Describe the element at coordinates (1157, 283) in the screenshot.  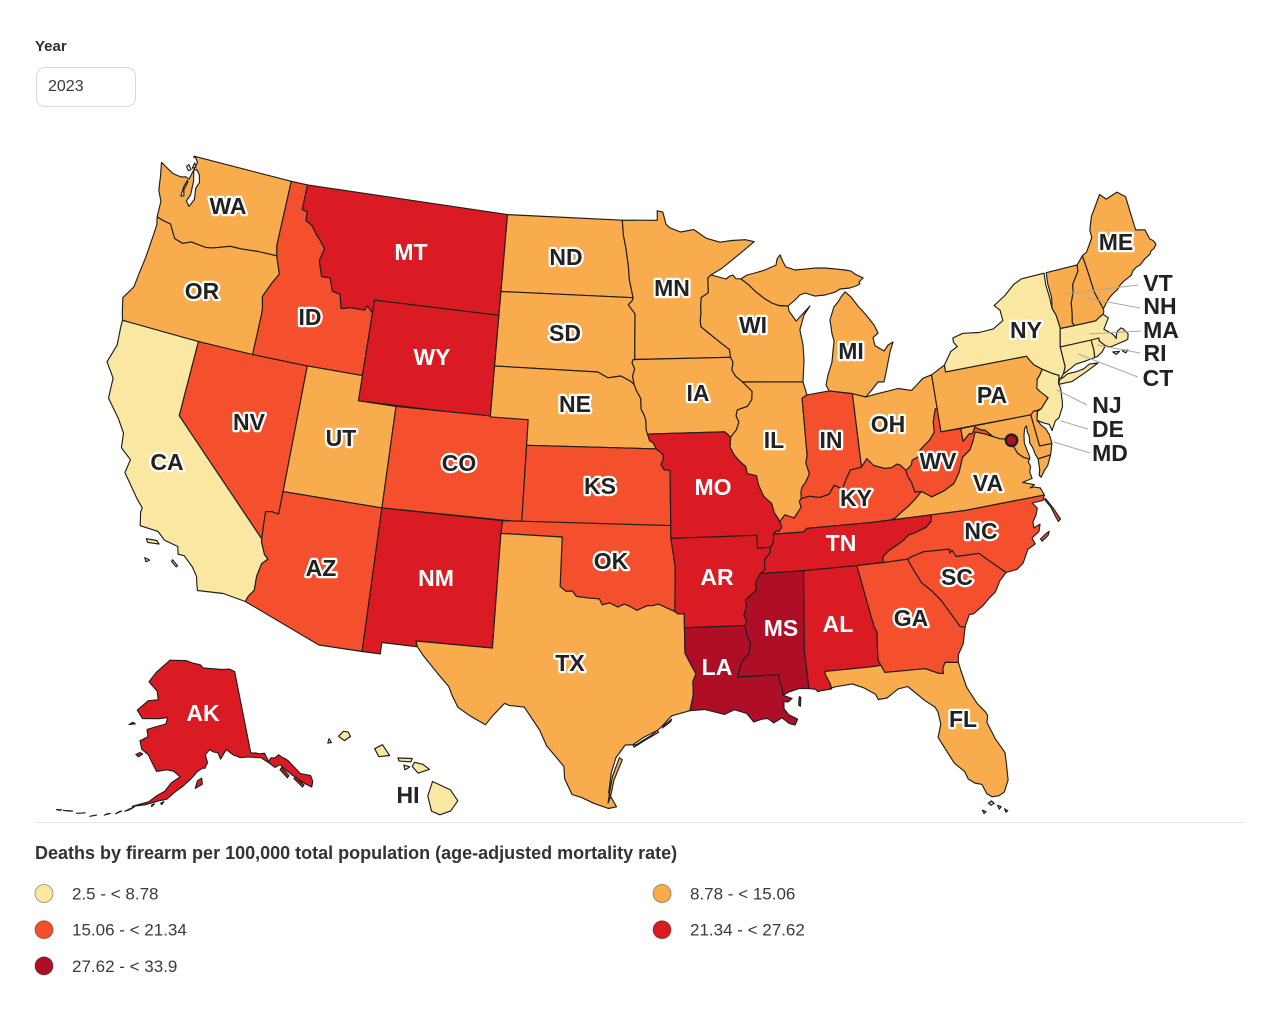
I see `svg-text: VT` at that location.